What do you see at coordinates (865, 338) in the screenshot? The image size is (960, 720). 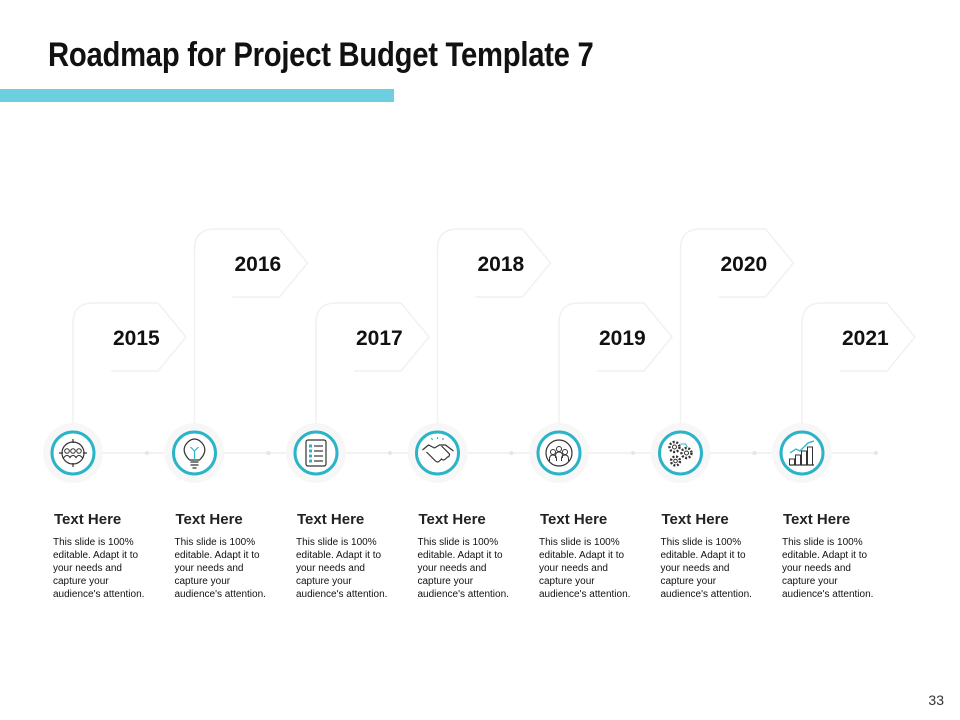 I see `year-label: 2021` at bounding box center [865, 338].